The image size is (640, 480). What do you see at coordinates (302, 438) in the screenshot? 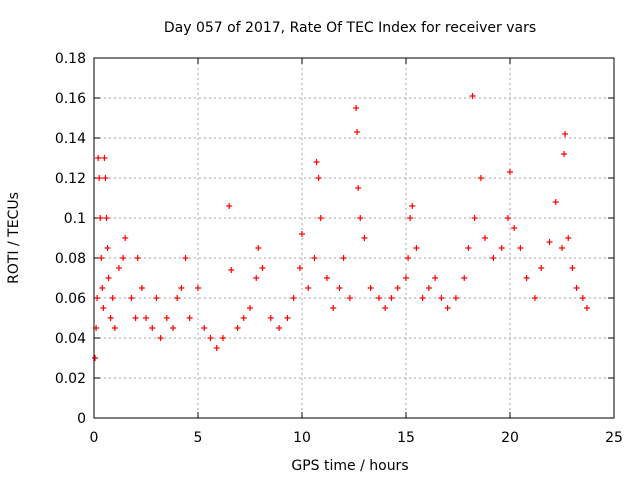
I see `x-tick-label: 10` at bounding box center [302, 438].